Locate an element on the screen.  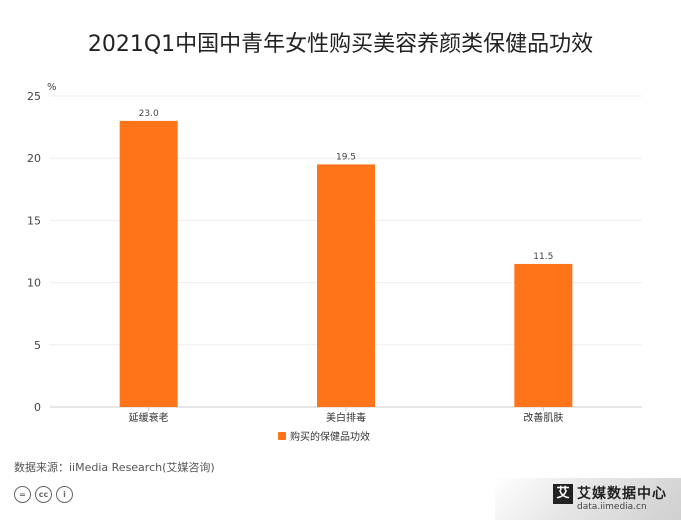
y-axis-unit: % is located at coordinates (52, 87).